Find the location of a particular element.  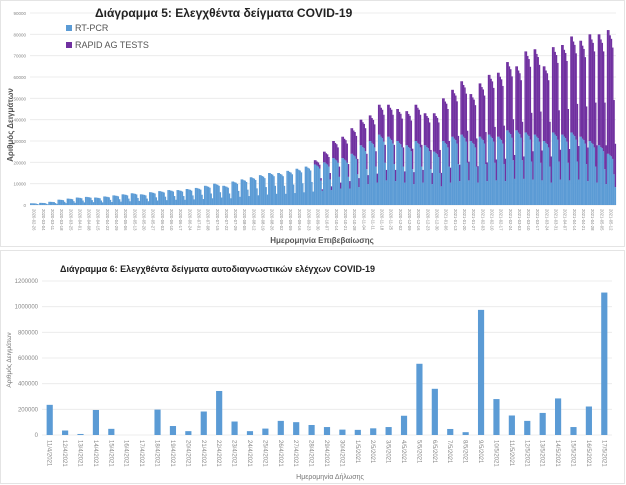

x-tick-label: 2020-07-01 is located at coordinates (198, 220).